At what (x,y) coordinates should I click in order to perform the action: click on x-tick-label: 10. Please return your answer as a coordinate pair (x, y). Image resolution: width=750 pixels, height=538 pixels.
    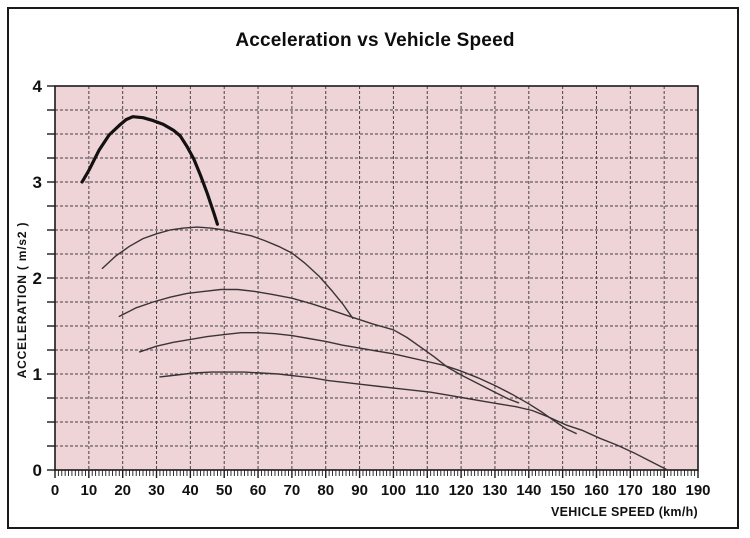
    Looking at the image, I should click on (88, 490).